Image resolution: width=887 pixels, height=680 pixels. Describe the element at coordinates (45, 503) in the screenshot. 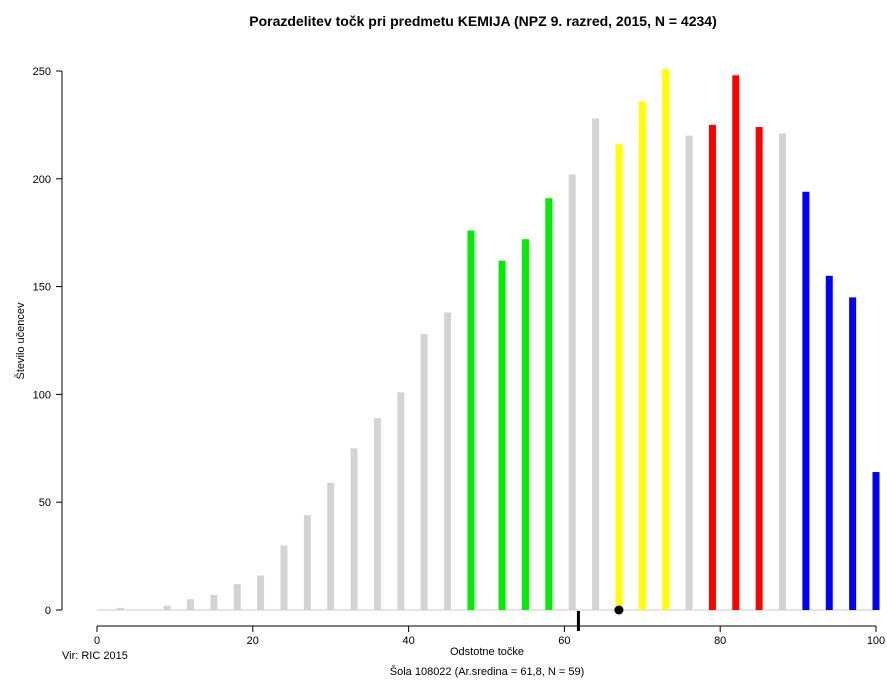

I see `y-tick-label: 50` at that location.